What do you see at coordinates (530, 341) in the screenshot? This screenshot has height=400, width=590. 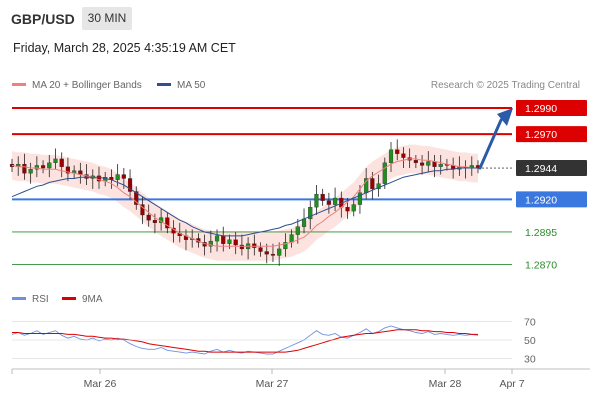 I see `rsi-axis-label-1: 50` at bounding box center [530, 341].